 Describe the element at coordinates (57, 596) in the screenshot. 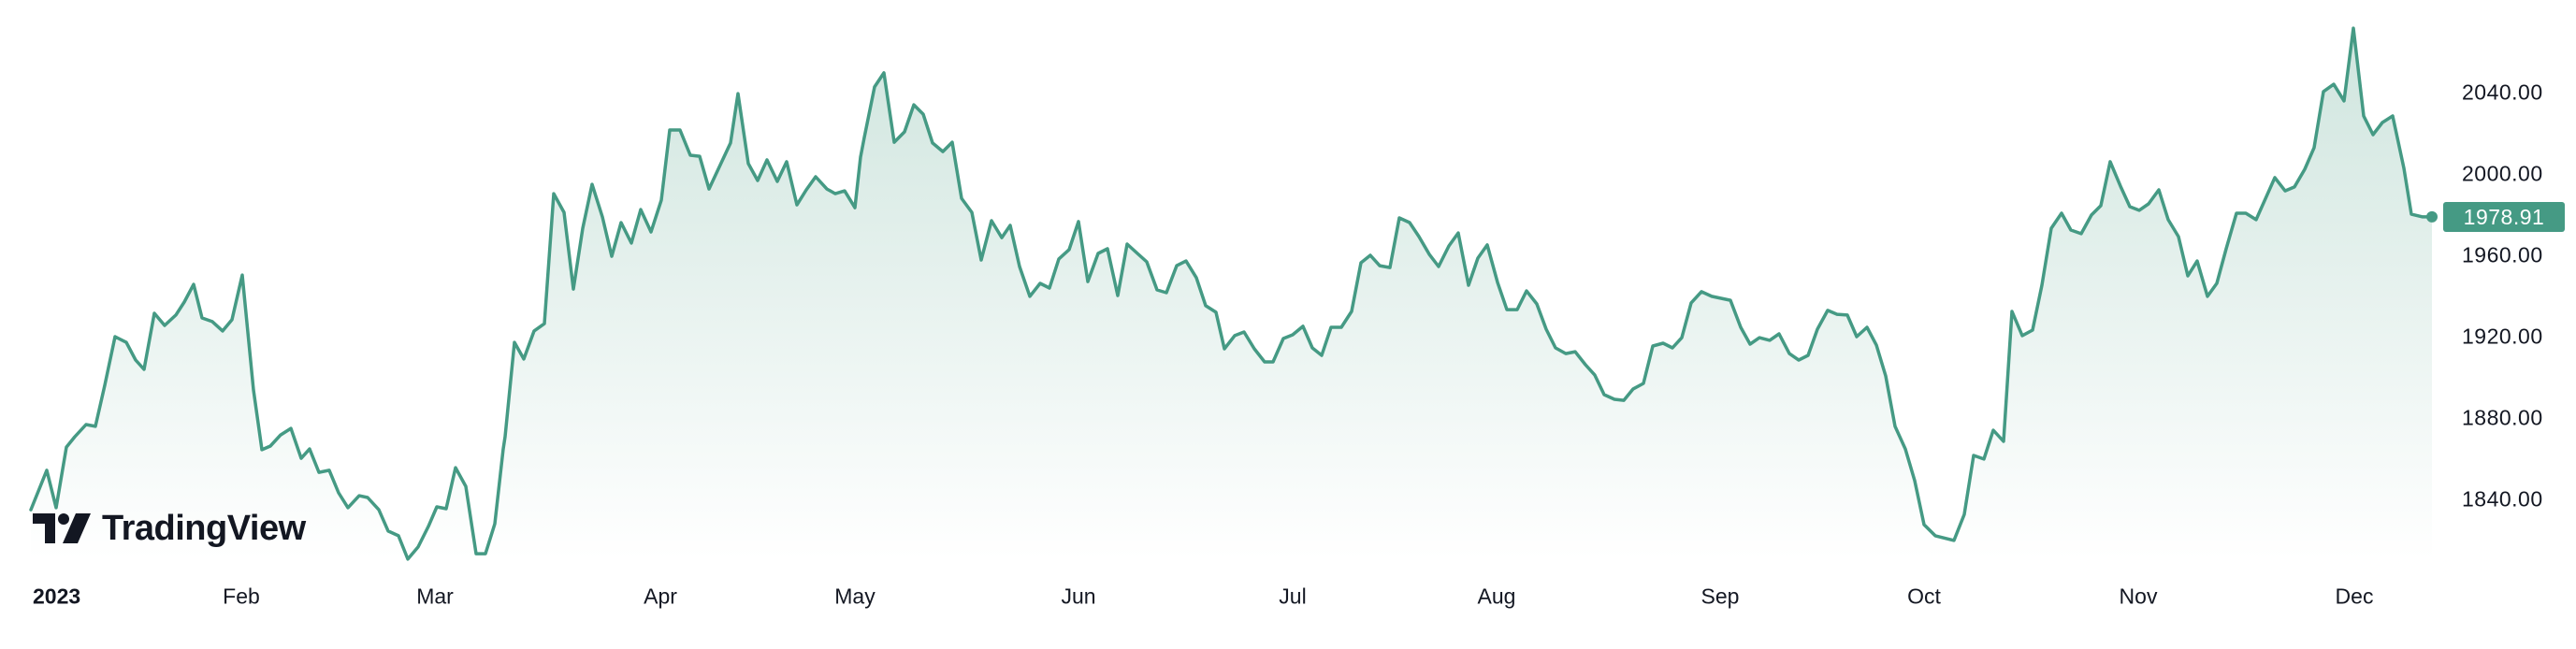

I see `x-axis-tick: 2023` at that location.